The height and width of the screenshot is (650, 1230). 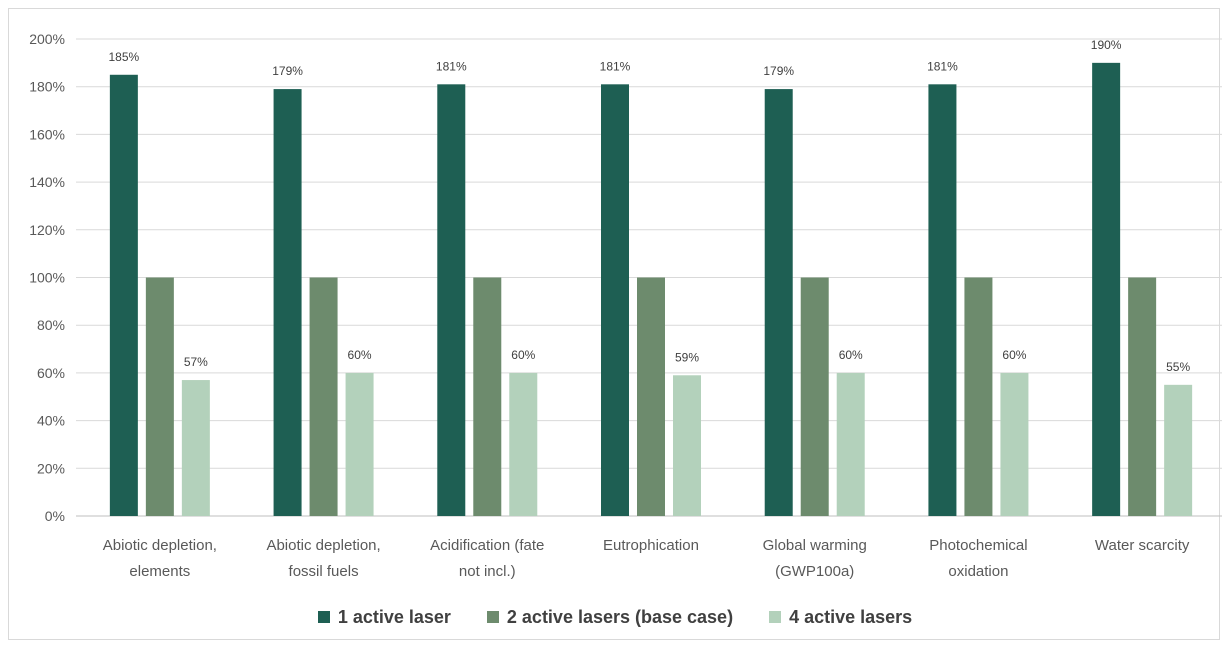 What do you see at coordinates (651, 545) in the screenshot?
I see `x-category-label: Eutrophication` at bounding box center [651, 545].